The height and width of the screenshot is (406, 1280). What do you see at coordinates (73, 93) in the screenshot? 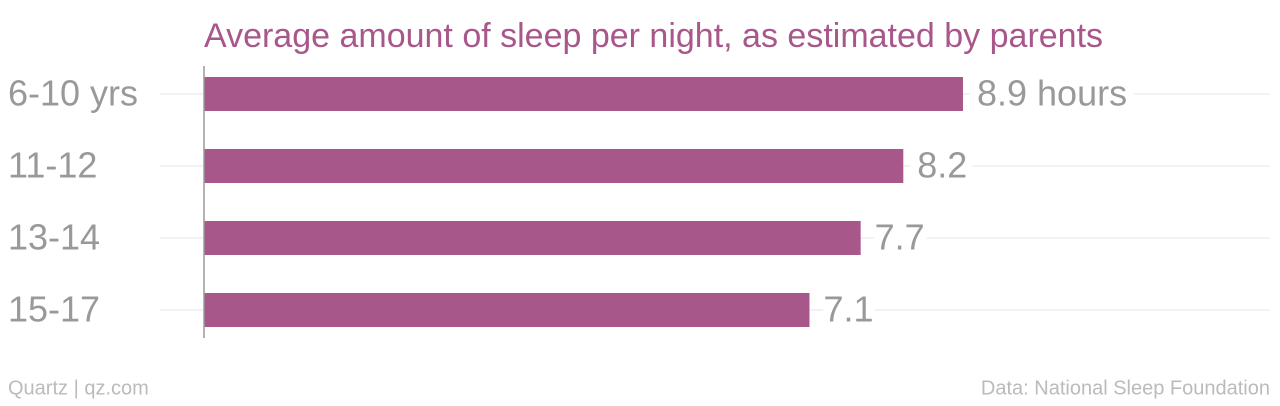
I see `category-label: 6-10 yrs` at bounding box center [73, 93].